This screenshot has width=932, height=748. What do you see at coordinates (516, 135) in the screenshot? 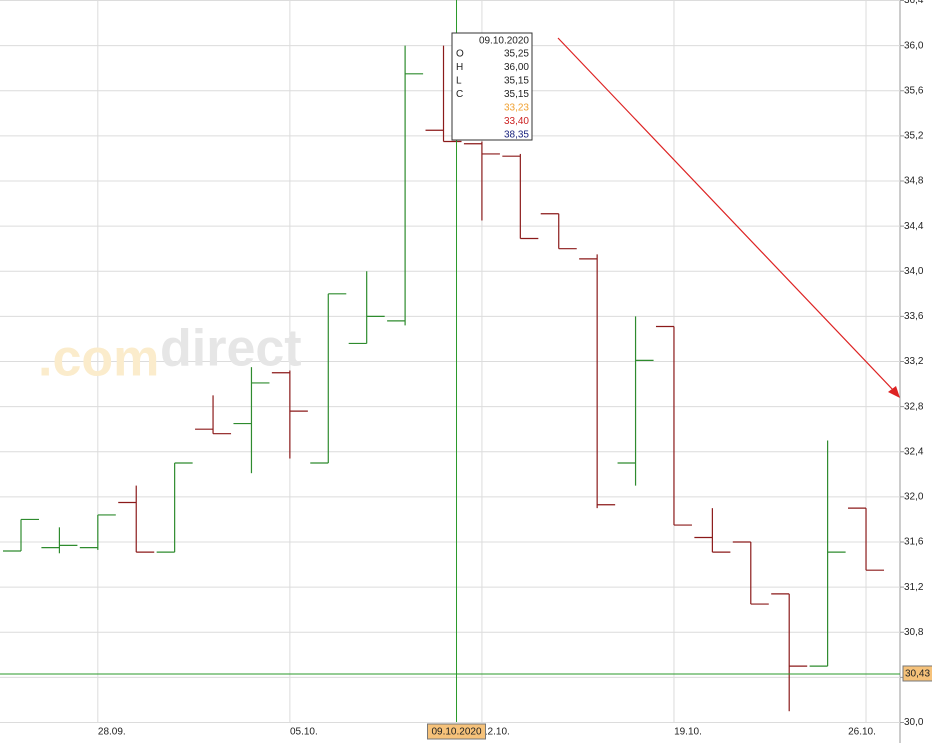
I see `tooltip-value: 38,35` at bounding box center [516, 135].